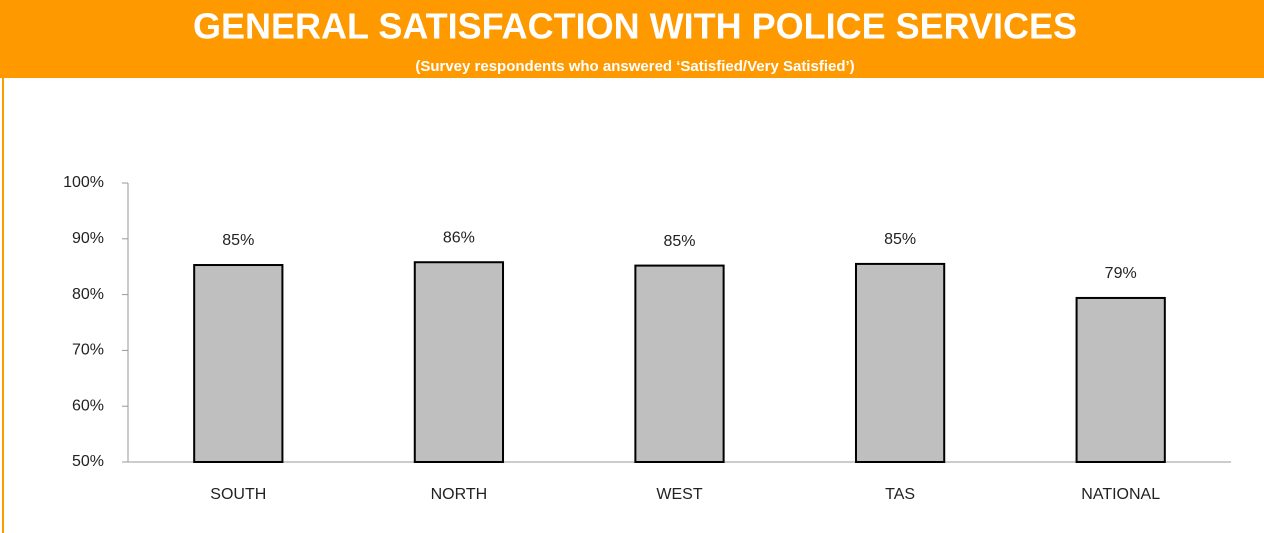  Describe the element at coordinates (88, 405) in the screenshot. I see `y-tick-label: 60%` at that location.